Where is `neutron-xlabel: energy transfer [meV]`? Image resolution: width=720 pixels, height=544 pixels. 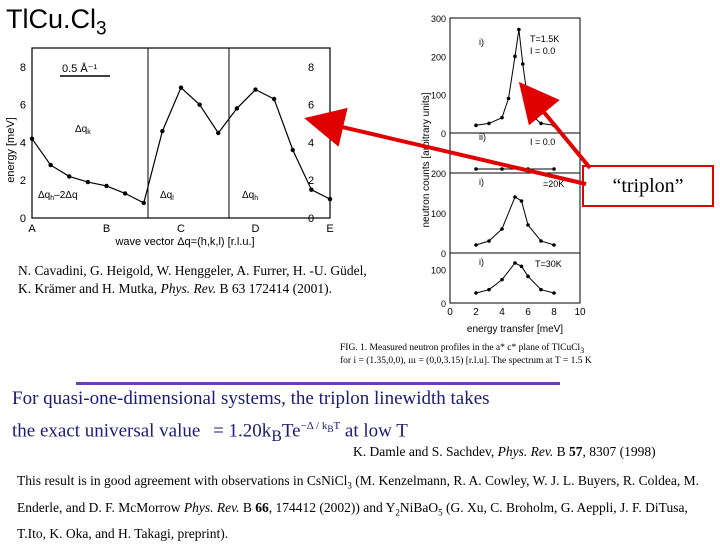 neutron-xlabel: energy transfer [meV] is located at coordinates (515, 329).